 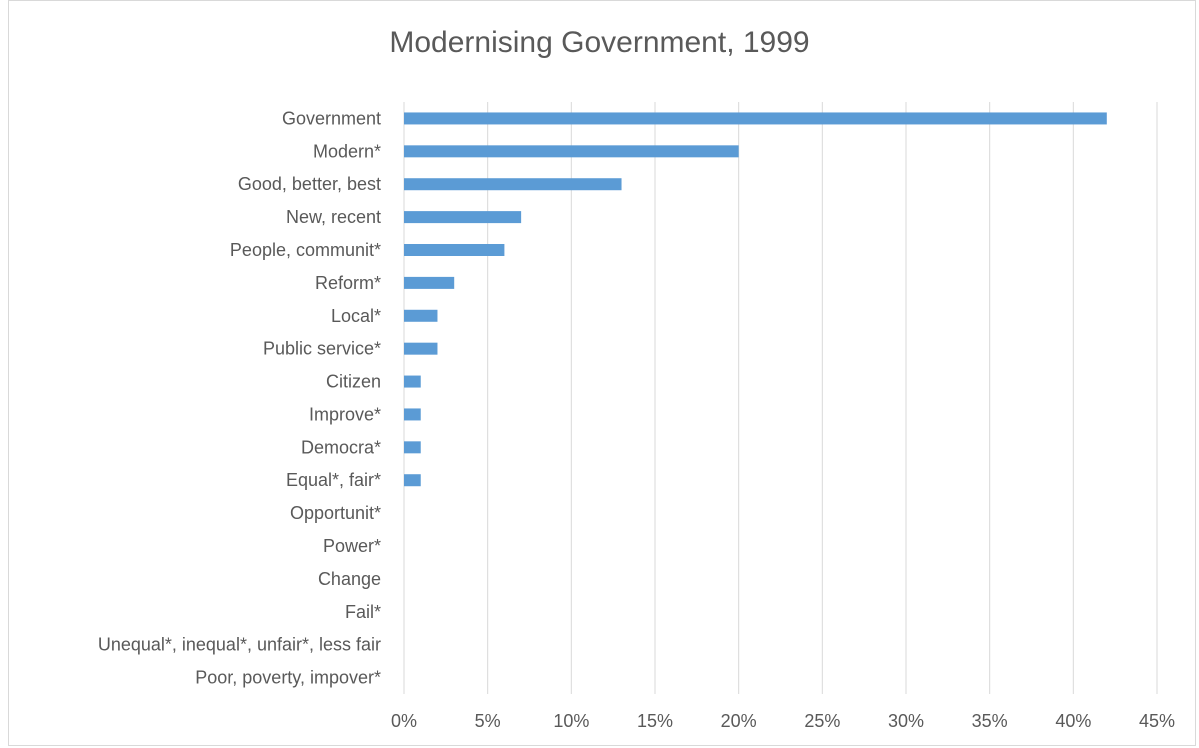 What do you see at coordinates (335, 513) in the screenshot?
I see `category-label: Opportunit*` at bounding box center [335, 513].